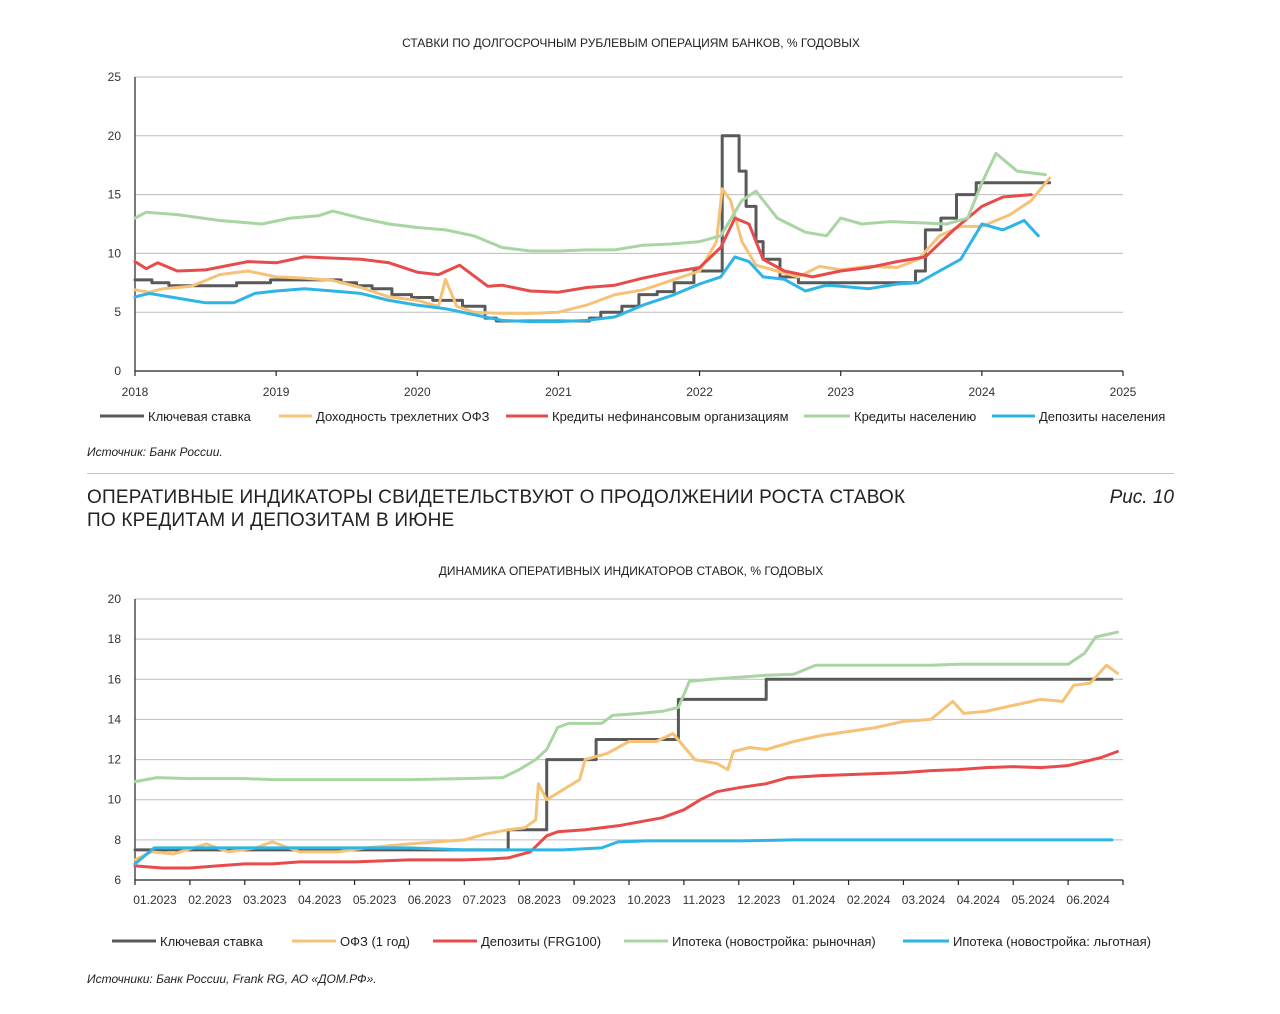 The height and width of the screenshot is (1014, 1280). What do you see at coordinates (759, 900) in the screenshot?
I see `x-tick-label: 12.2023` at bounding box center [759, 900].